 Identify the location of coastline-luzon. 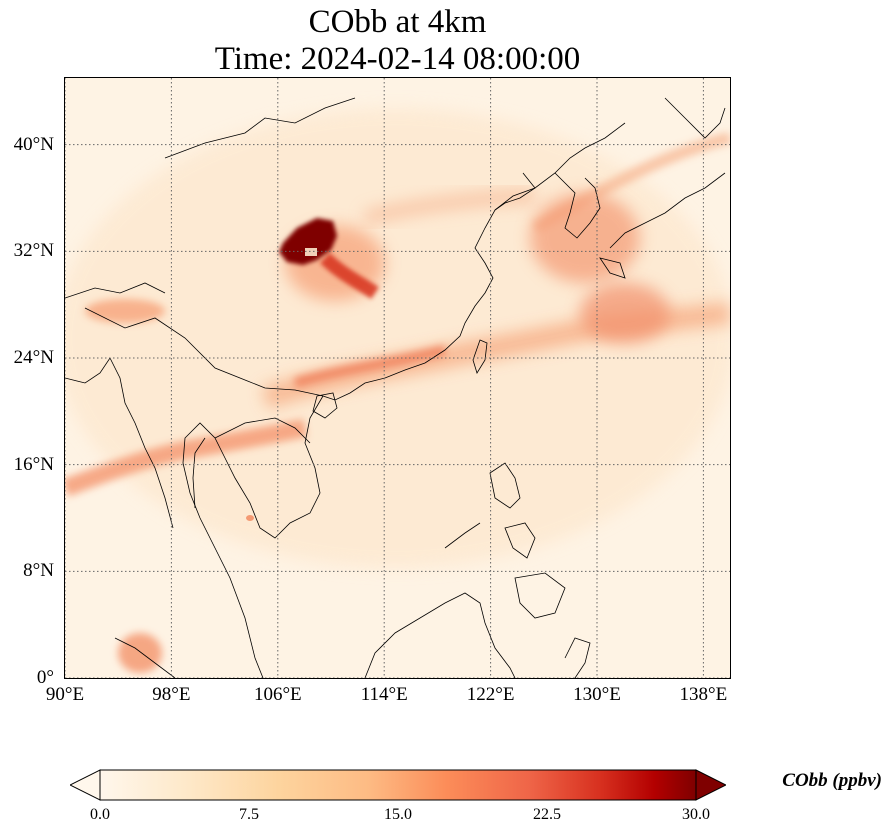
(505, 485).